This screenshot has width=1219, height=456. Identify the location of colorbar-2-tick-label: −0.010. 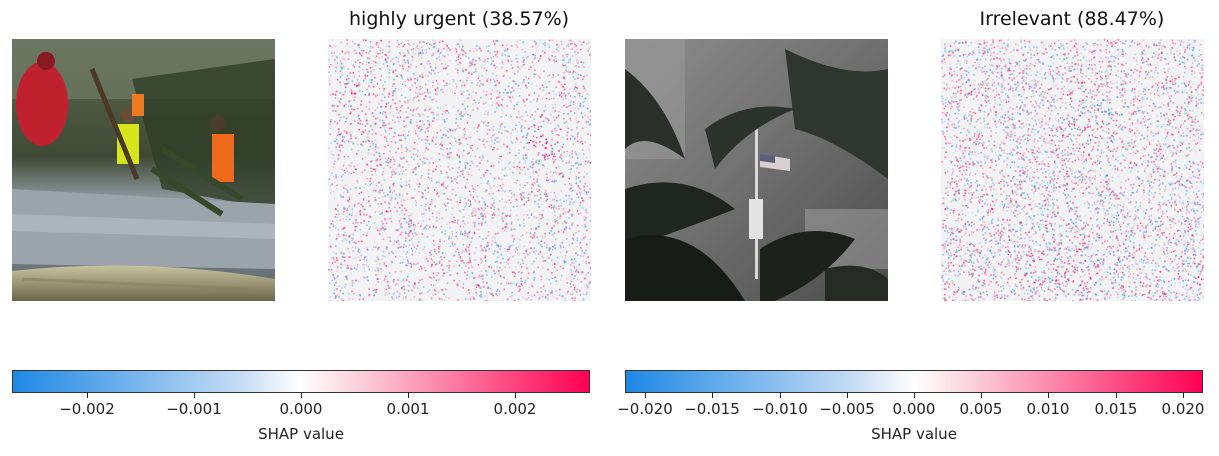
(780, 409).